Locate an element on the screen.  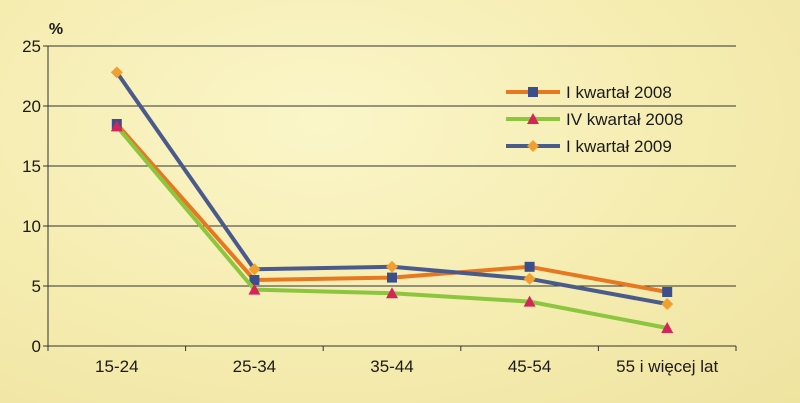
legend-item: I kwartał 2008 is located at coordinates (589, 92).